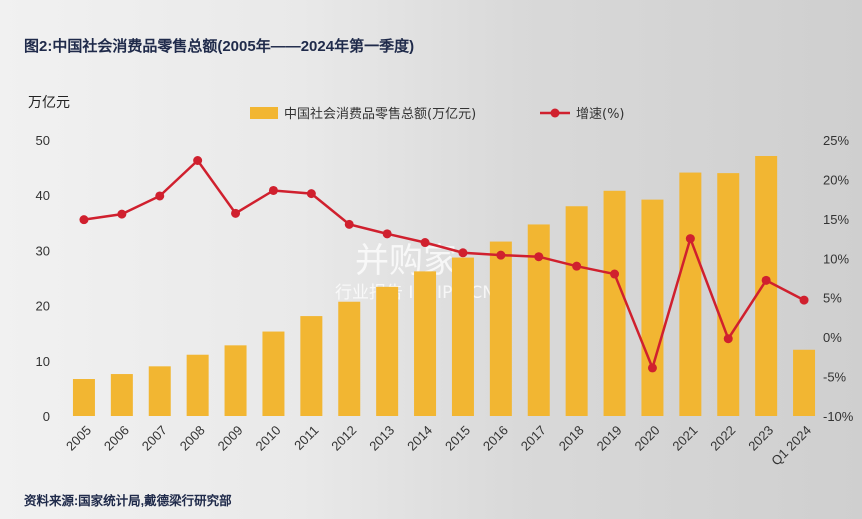  I want to click on x-tick-2017: 2017, so click(533, 438).